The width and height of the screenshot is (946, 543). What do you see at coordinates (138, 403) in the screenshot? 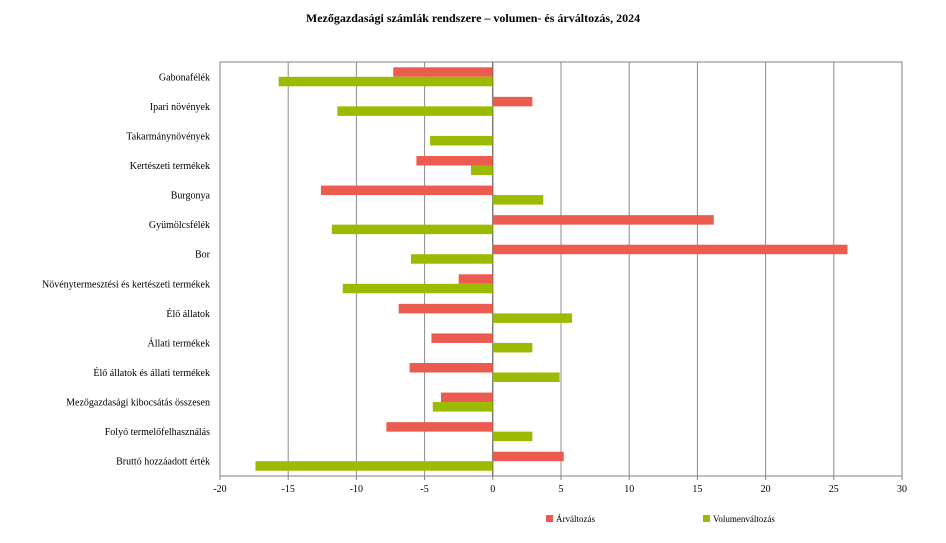
I see `category-label: Mezőgazdasági kibocsátás összesen` at bounding box center [138, 403].